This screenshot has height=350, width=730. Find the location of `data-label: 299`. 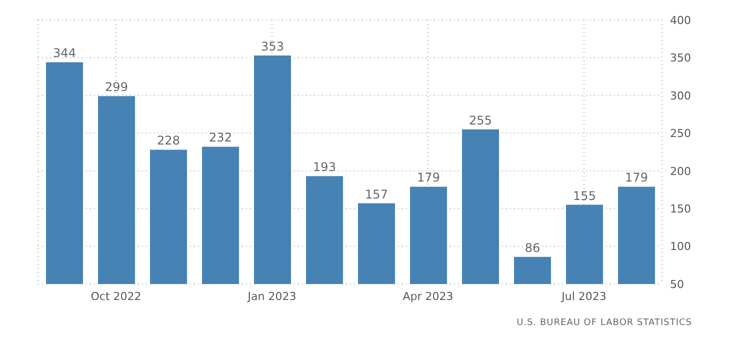

data-label: 299 is located at coordinates (116, 87).